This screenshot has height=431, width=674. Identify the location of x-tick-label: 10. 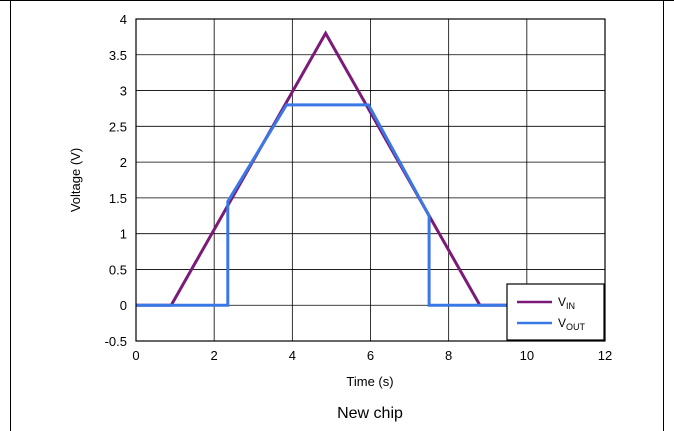
(527, 355).